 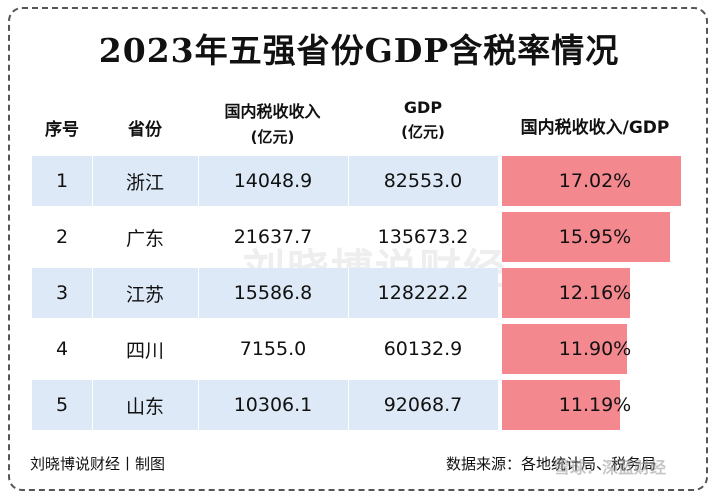 What do you see at coordinates (62, 349) in the screenshot?
I see `cell-rank: 4` at bounding box center [62, 349].